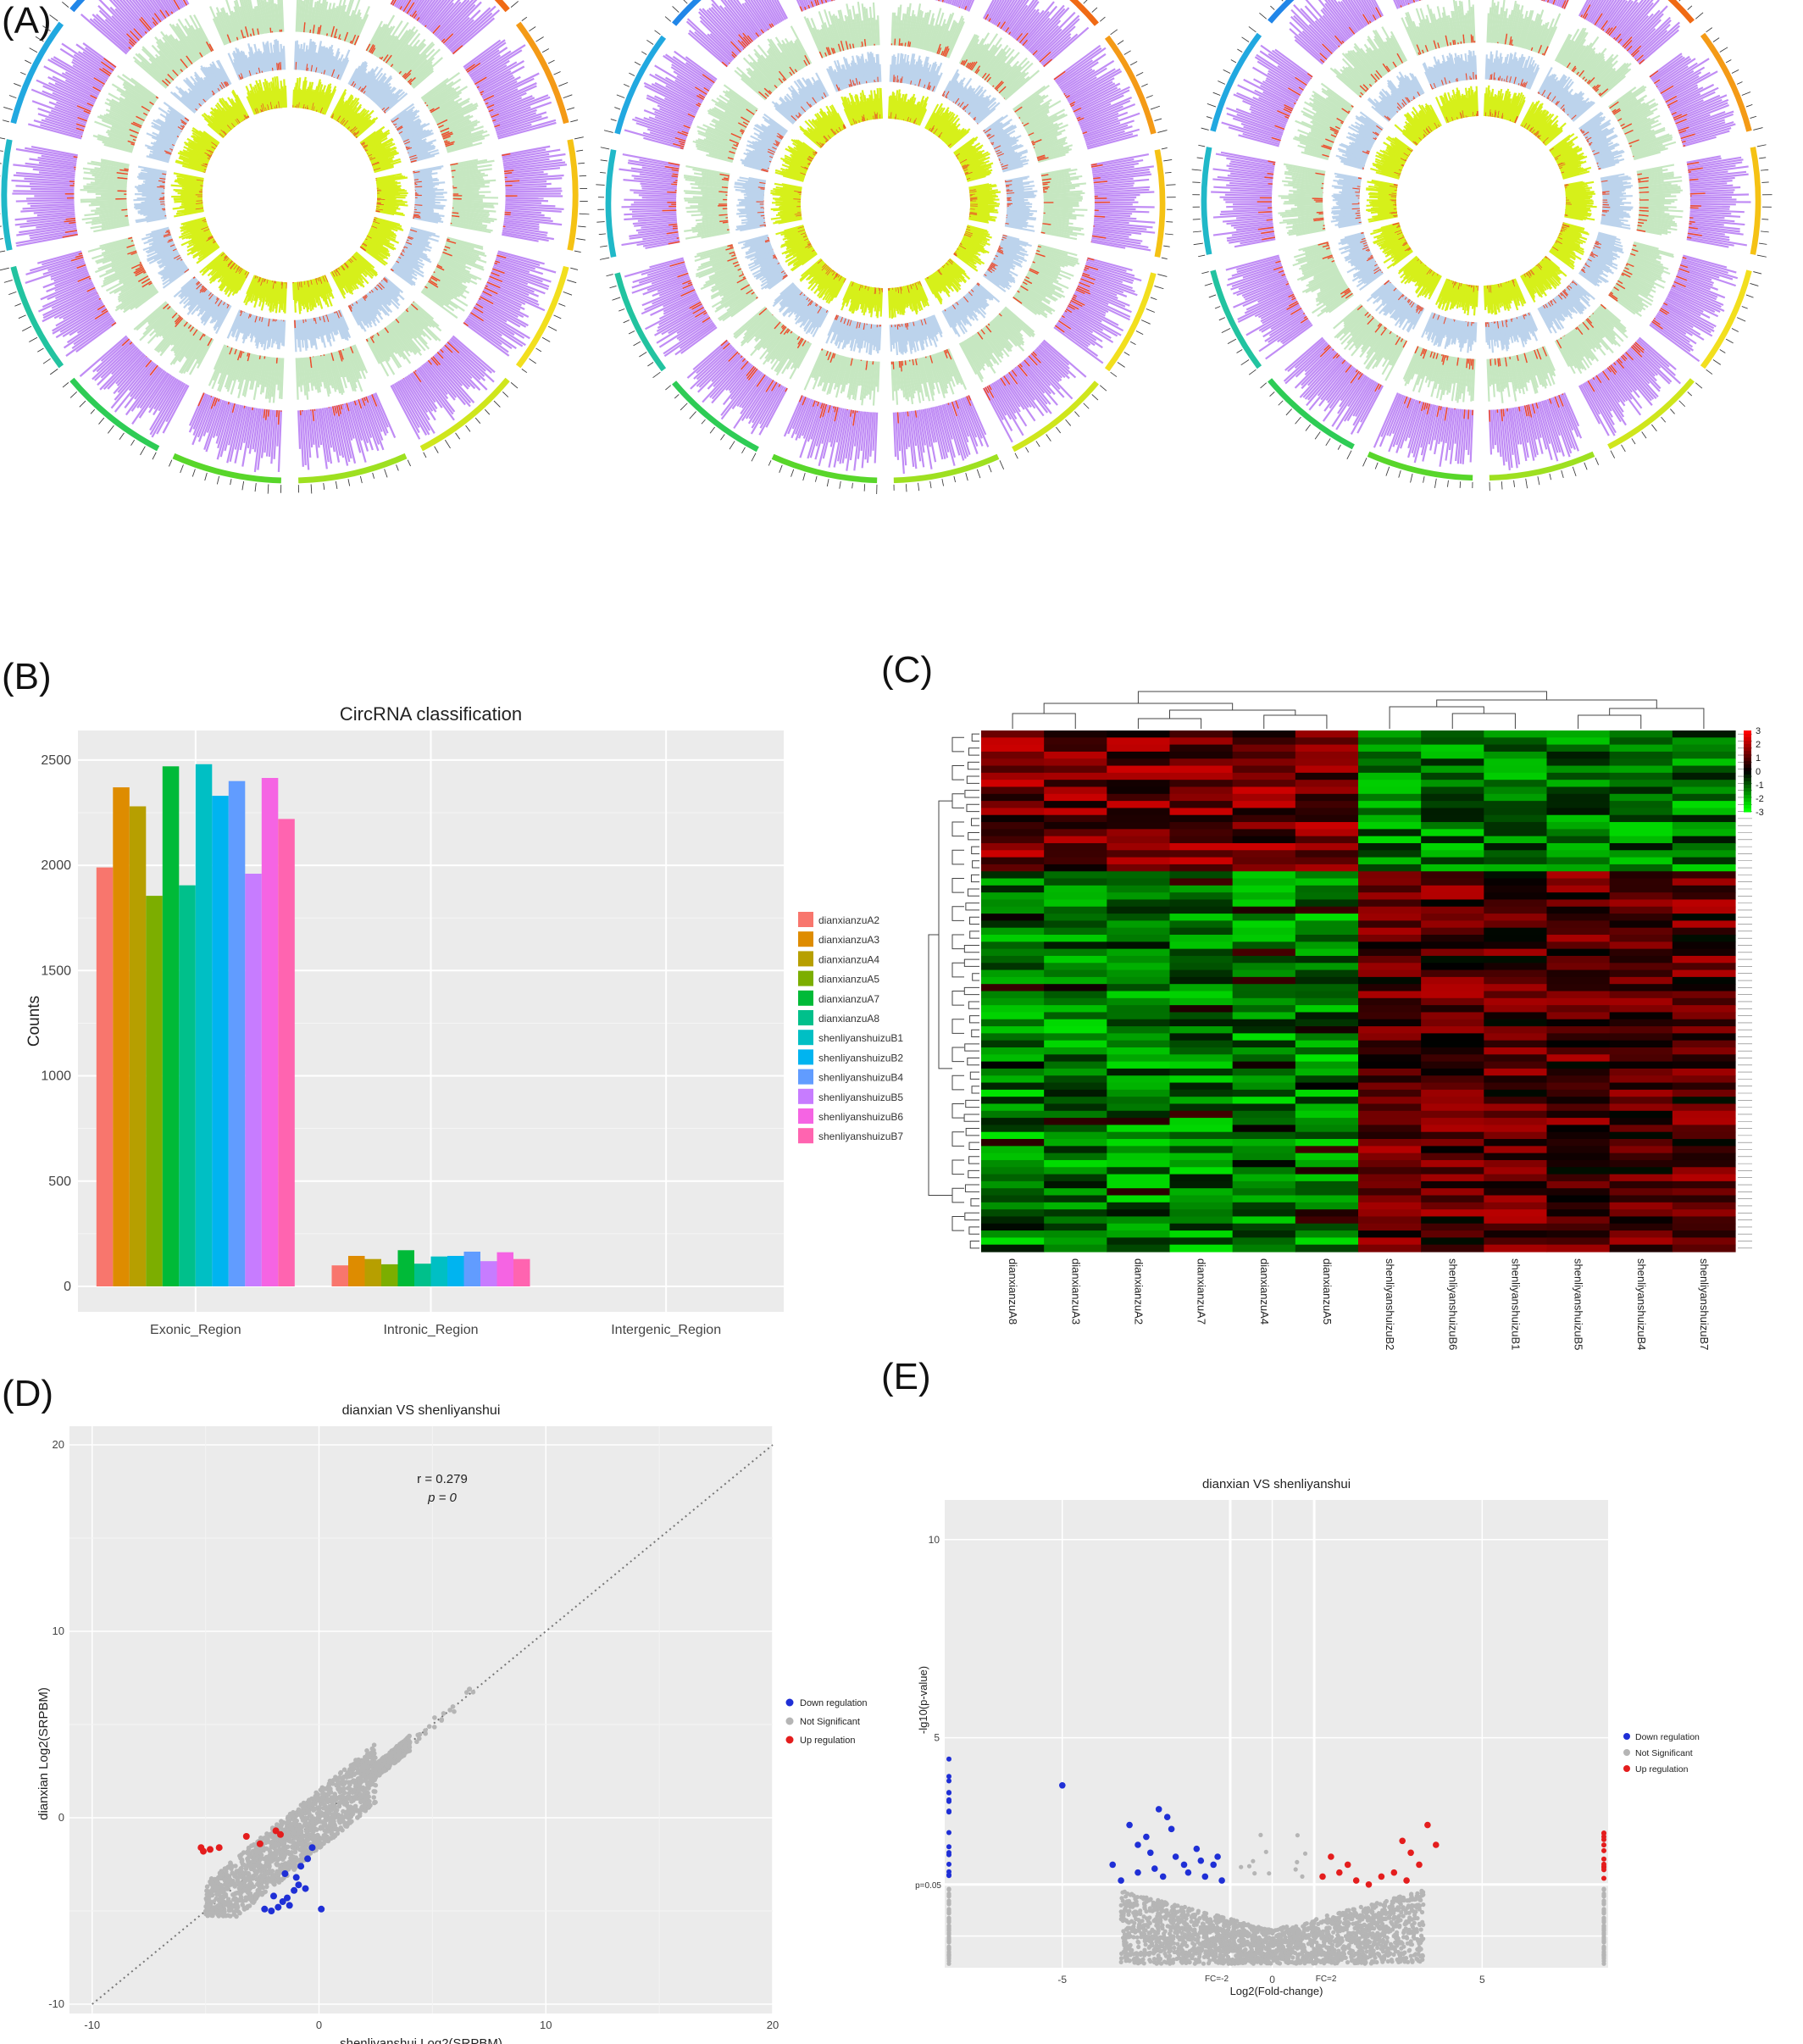 The width and height of the screenshot is (1803, 2044). I want to click on panel-label-a: (A), so click(27, 21).